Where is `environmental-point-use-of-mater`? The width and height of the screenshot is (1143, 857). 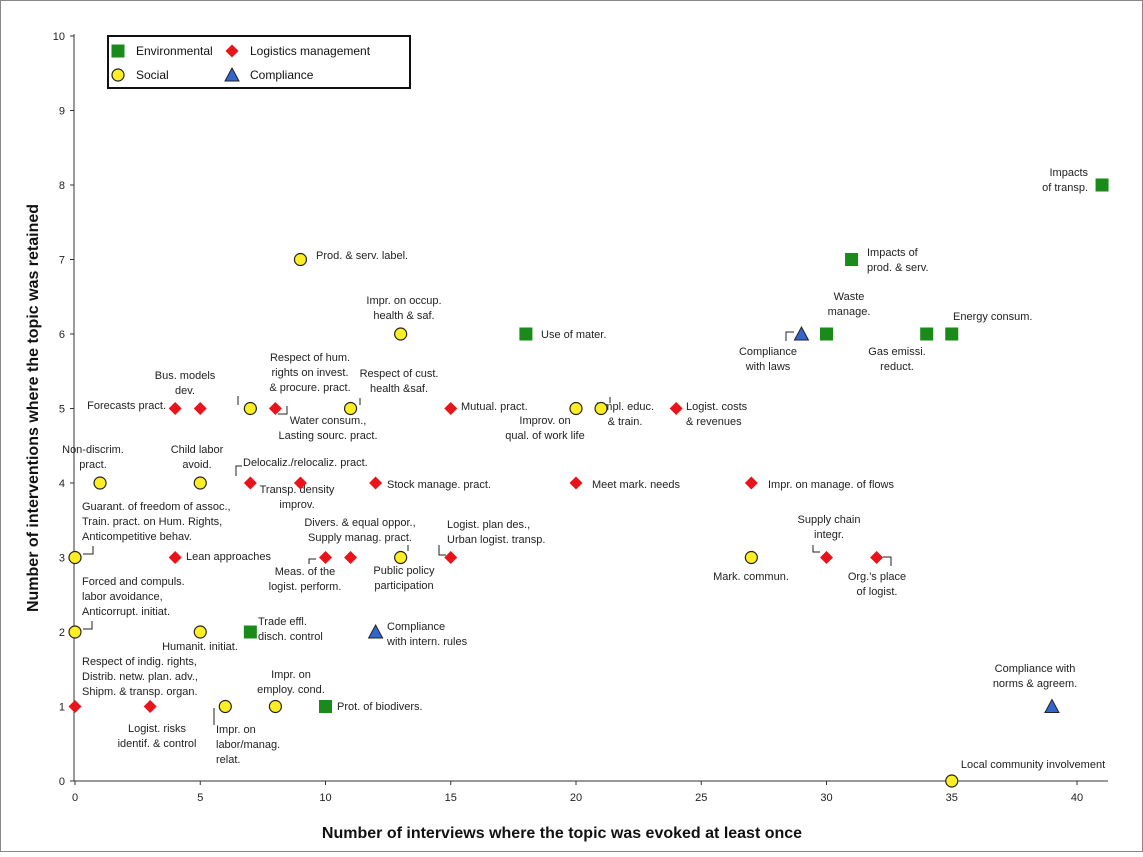
environmental-point-use-of-mater is located at coordinates (526, 334).